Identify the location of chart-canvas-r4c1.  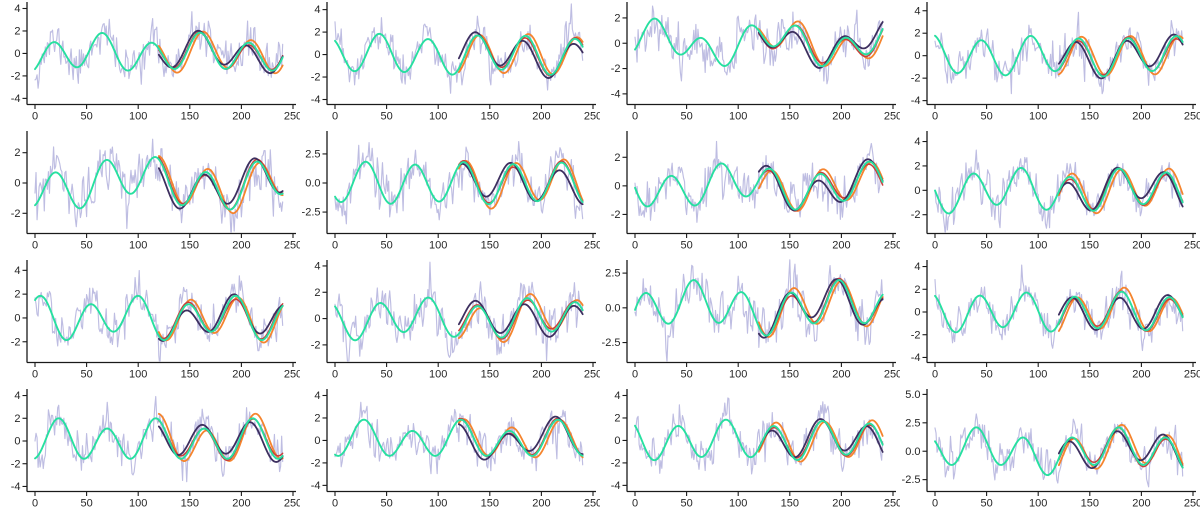
(150, 451).